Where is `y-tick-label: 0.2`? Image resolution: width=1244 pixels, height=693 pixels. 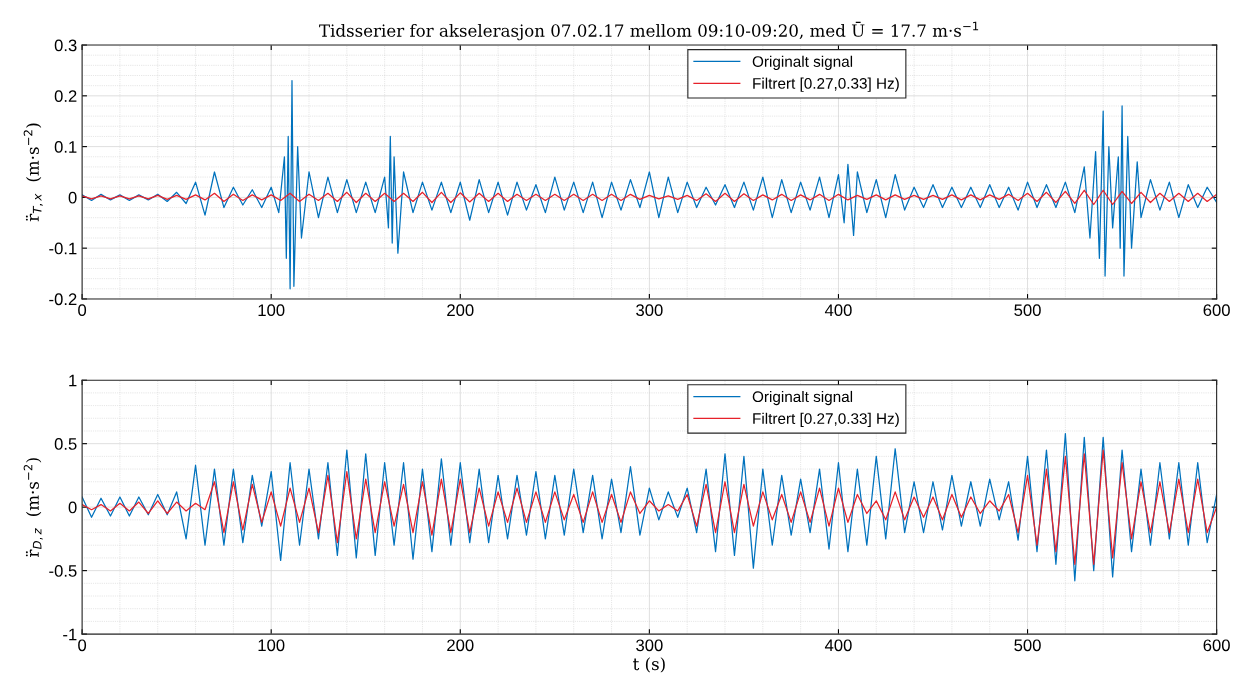
y-tick-label: 0.2 is located at coordinates (65, 96).